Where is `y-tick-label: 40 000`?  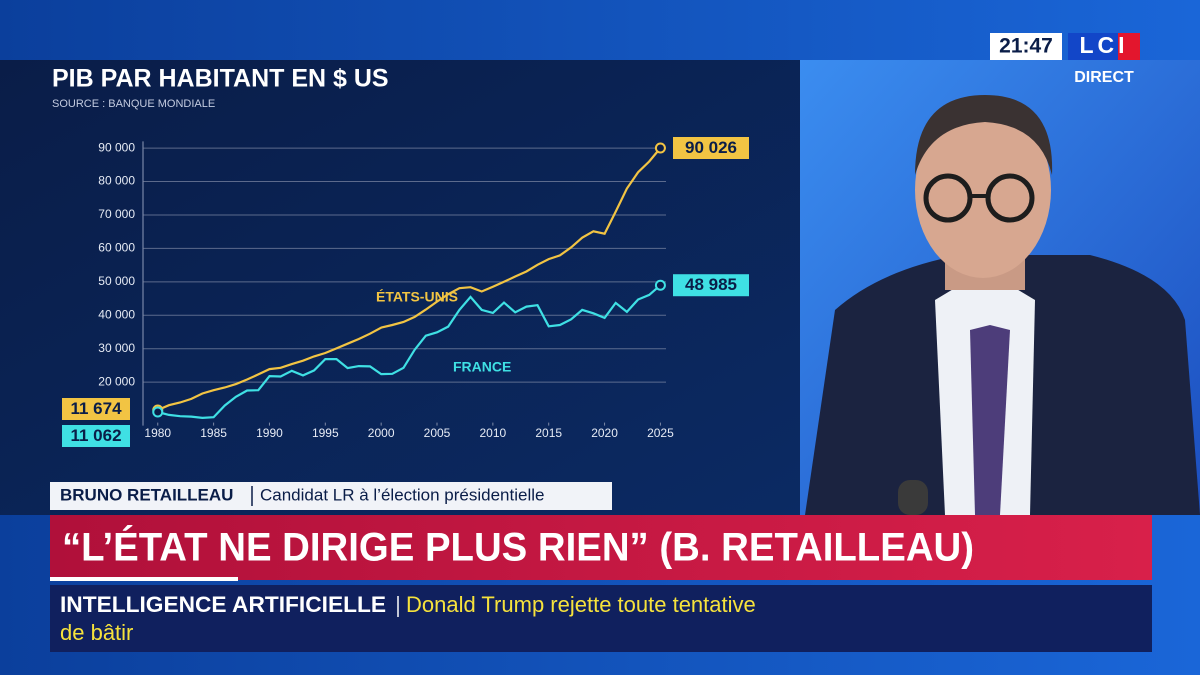
y-tick-label: 40 000 is located at coordinates (116, 314).